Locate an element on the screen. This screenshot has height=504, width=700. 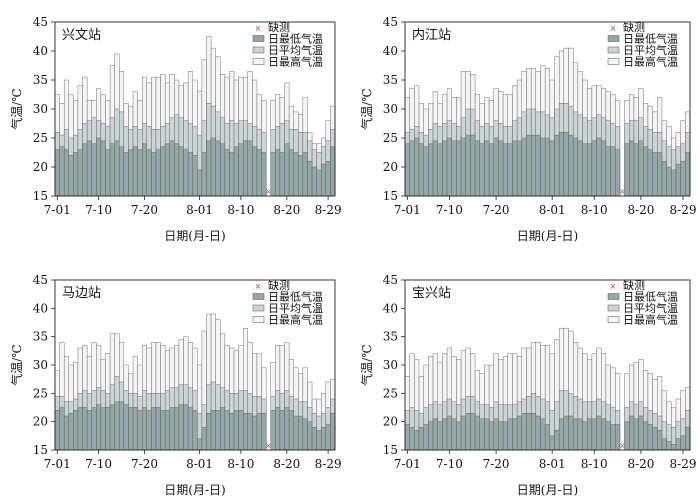
legend-label: 缺测 is located at coordinates (279, 27).